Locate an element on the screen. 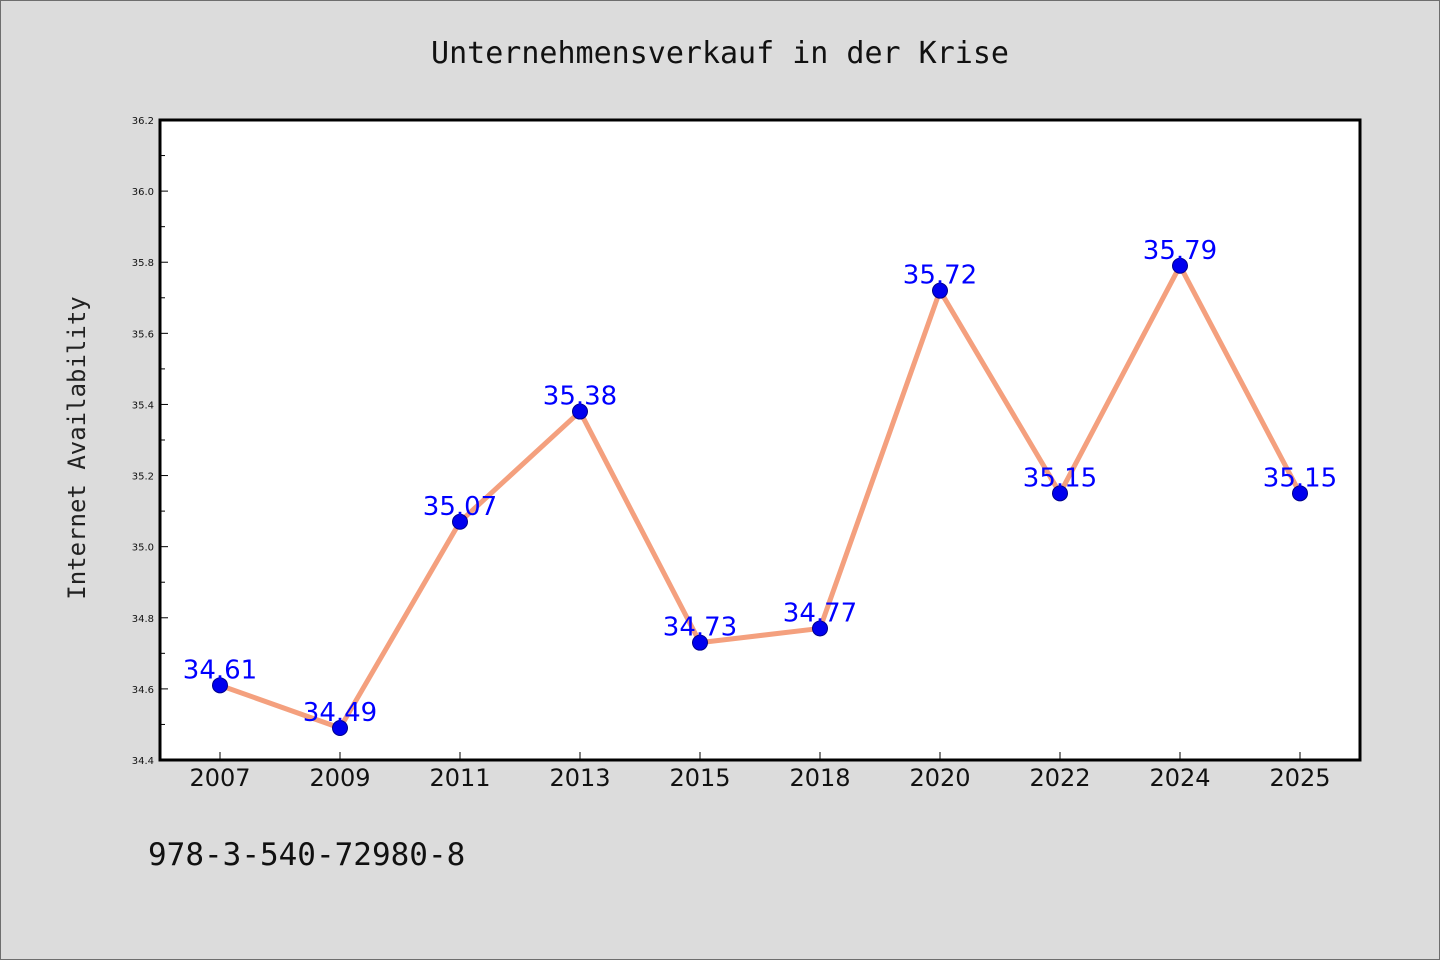 This screenshot has width=1440, height=960. x-tick-label: 2013 is located at coordinates (579, 778).